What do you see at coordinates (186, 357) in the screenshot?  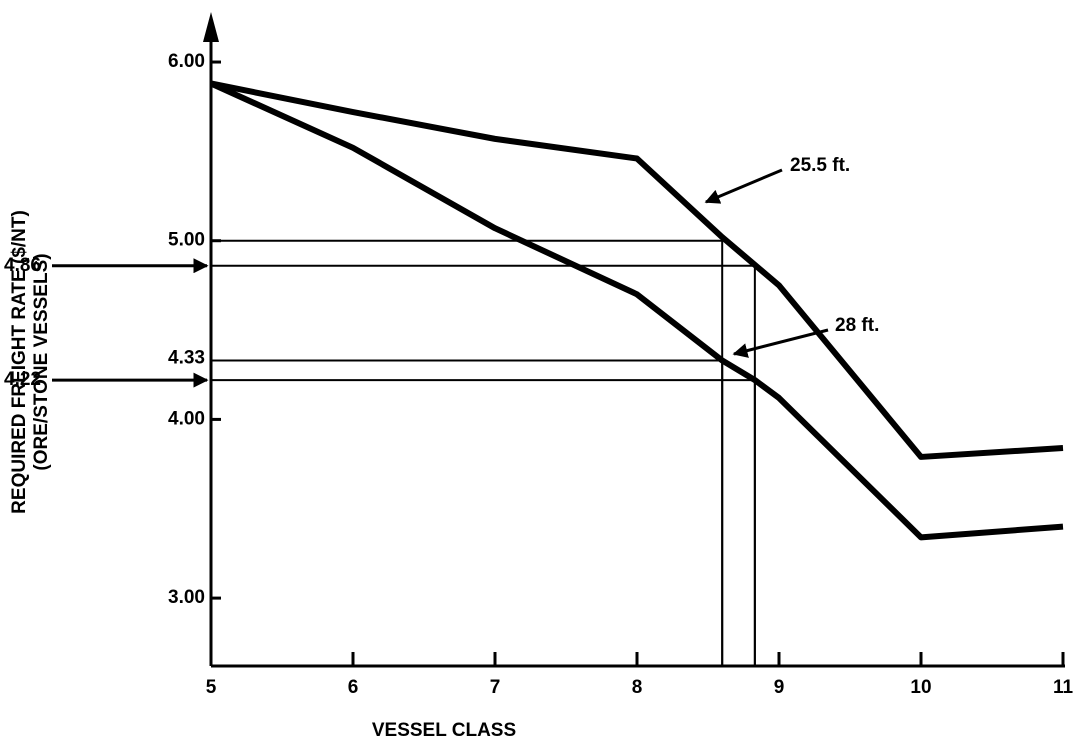 I see `guide-label: 4.33` at bounding box center [186, 357].